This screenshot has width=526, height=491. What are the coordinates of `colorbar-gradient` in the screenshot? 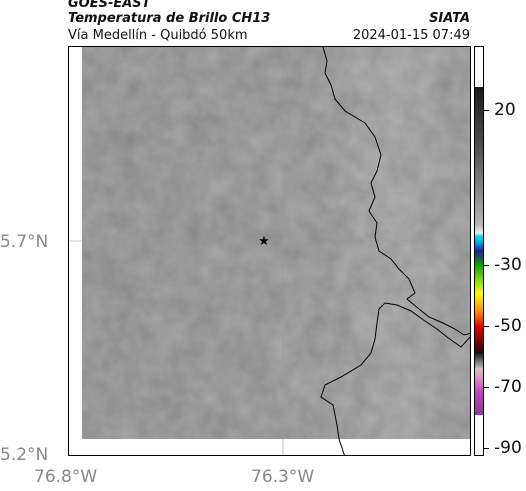 It's located at (479, 251).